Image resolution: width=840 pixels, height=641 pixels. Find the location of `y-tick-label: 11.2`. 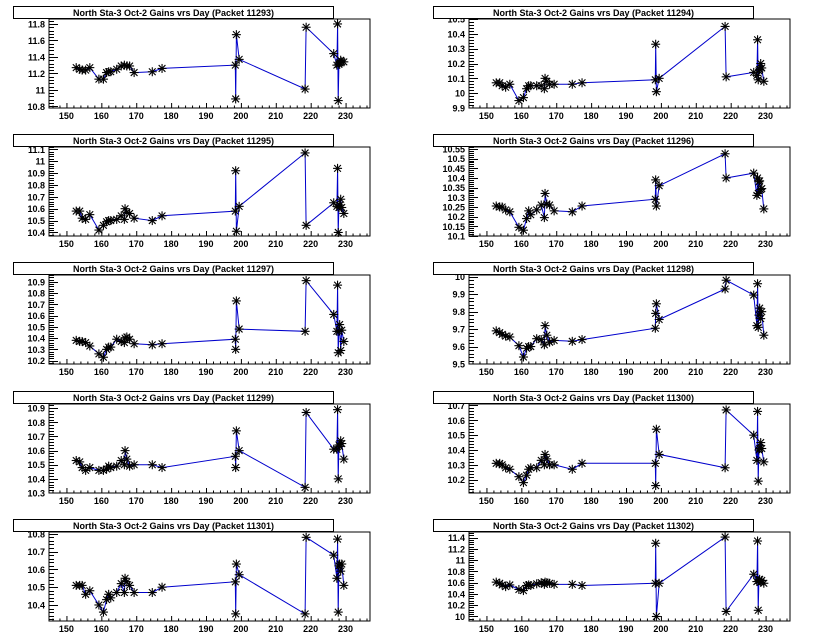

y-tick-label: 11.2 is located at coordinates (36, 74).